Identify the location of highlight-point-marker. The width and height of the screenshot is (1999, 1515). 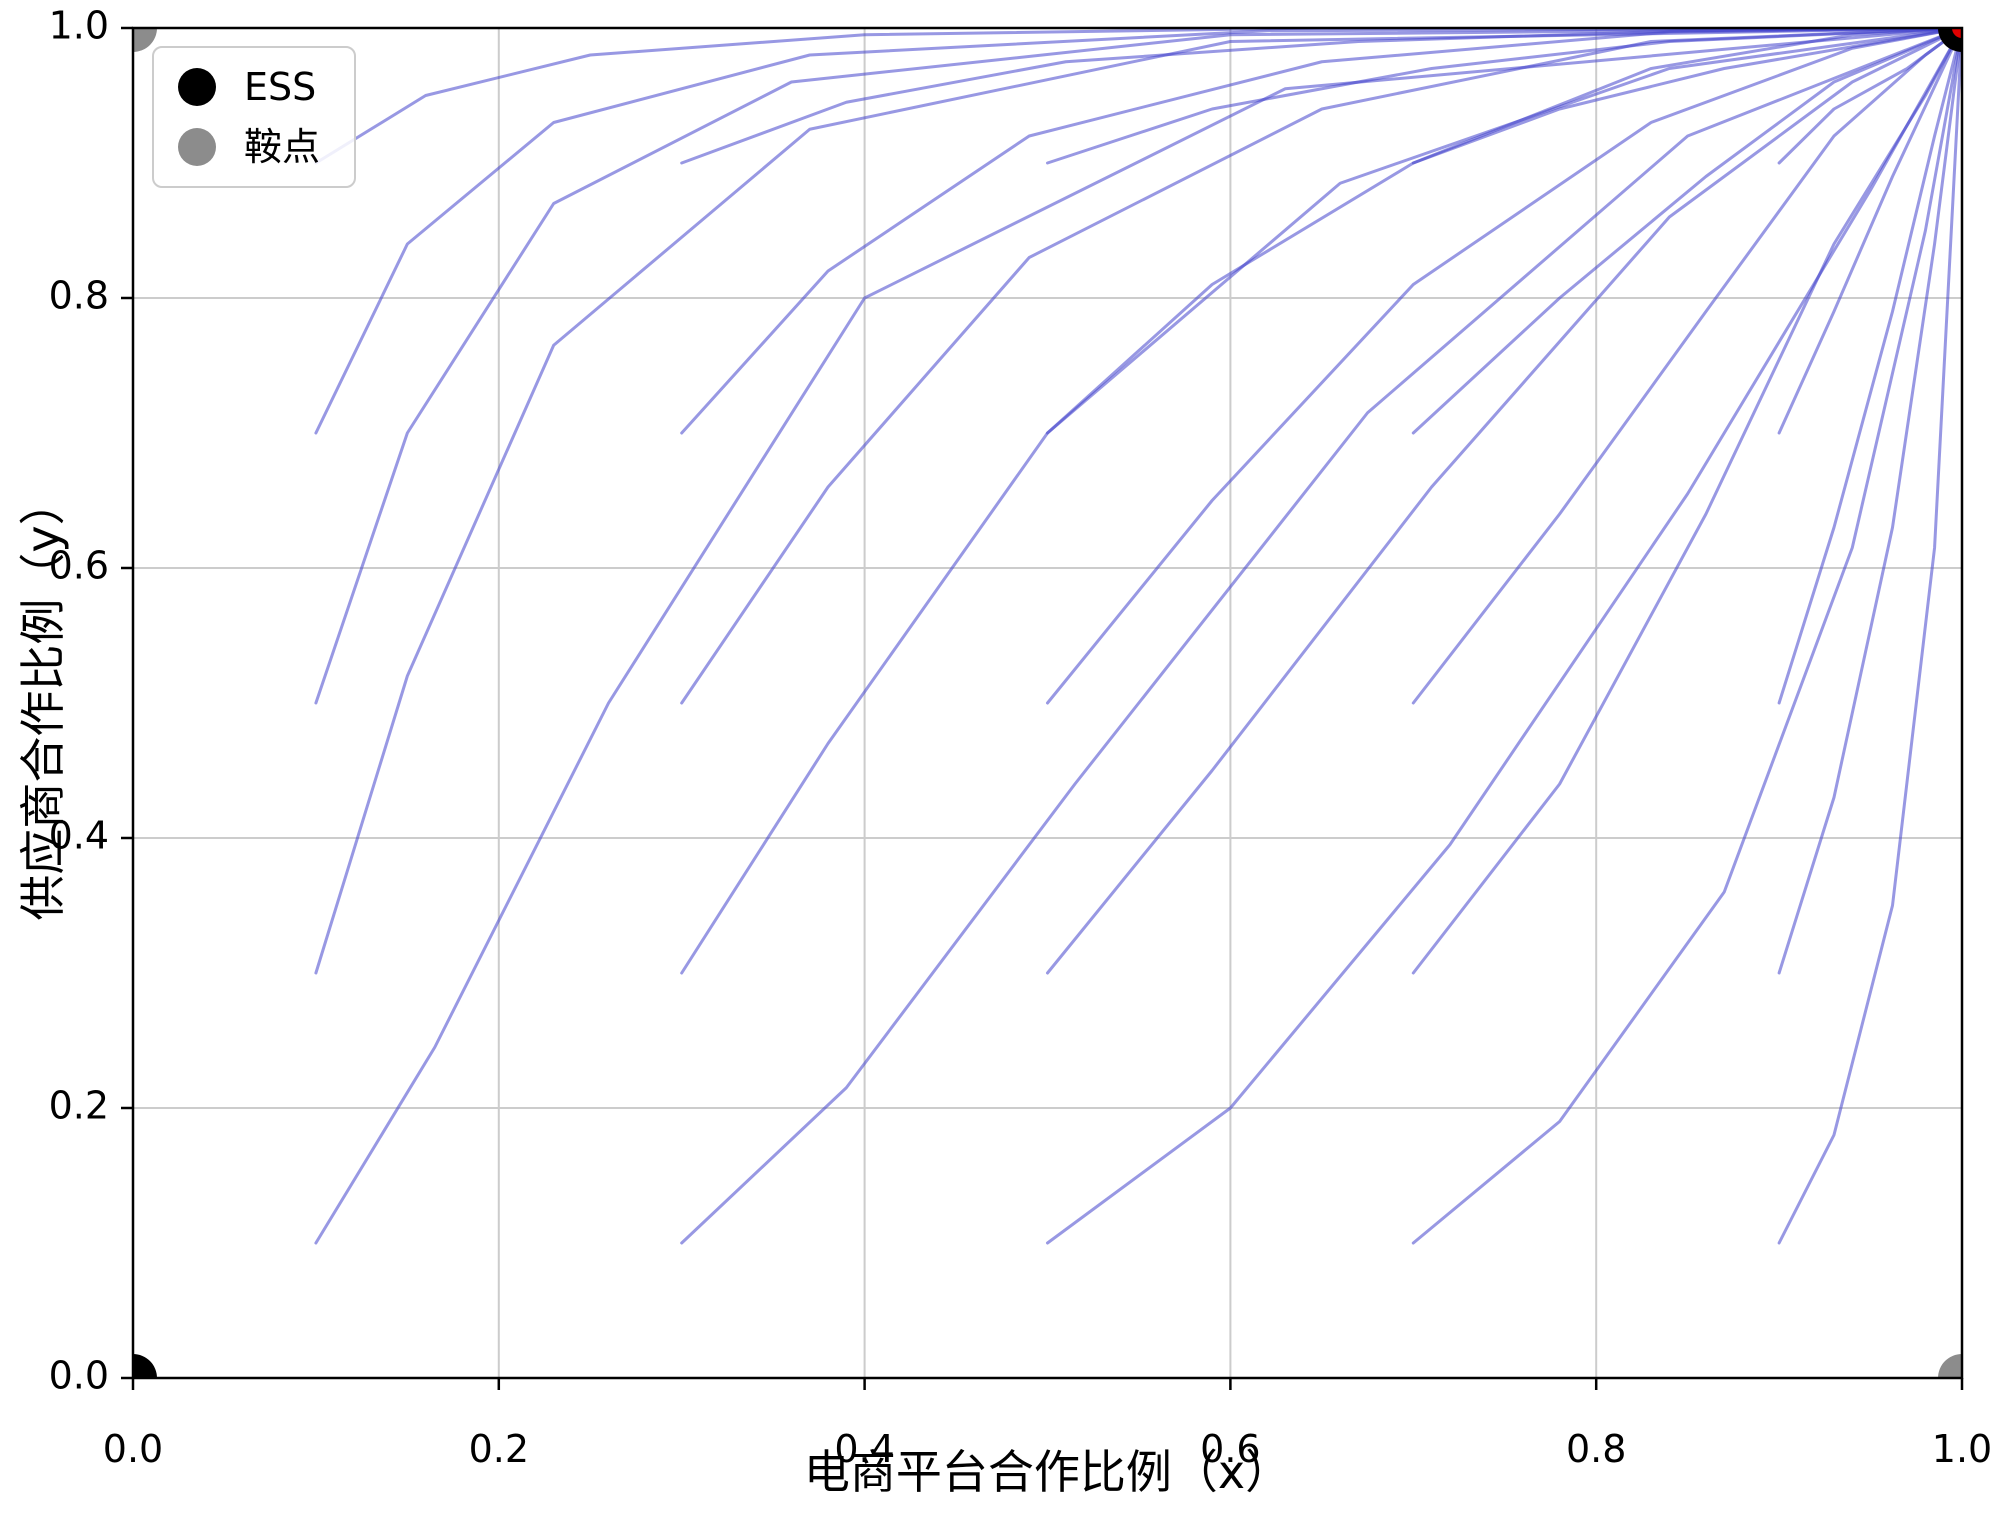
(1957, 33).